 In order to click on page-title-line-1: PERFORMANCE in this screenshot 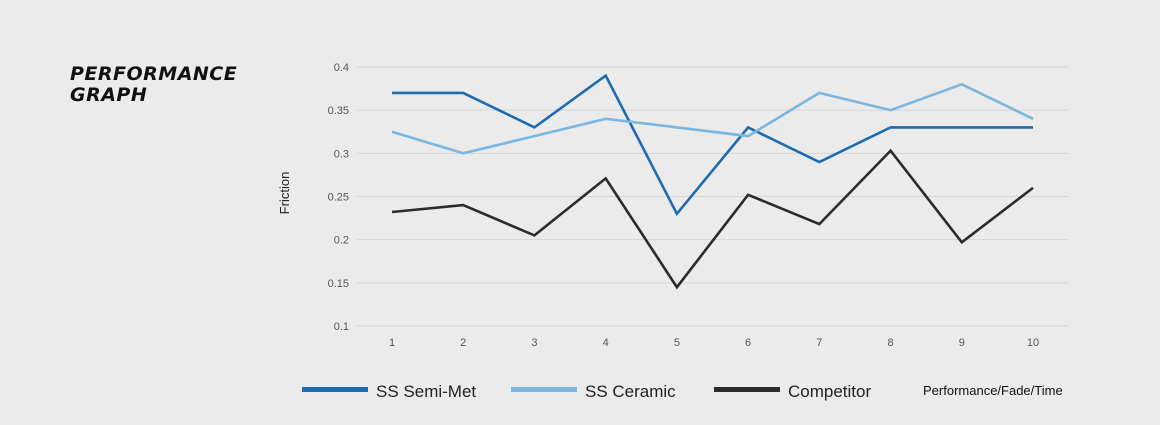, I will do `click(154, 74)`.